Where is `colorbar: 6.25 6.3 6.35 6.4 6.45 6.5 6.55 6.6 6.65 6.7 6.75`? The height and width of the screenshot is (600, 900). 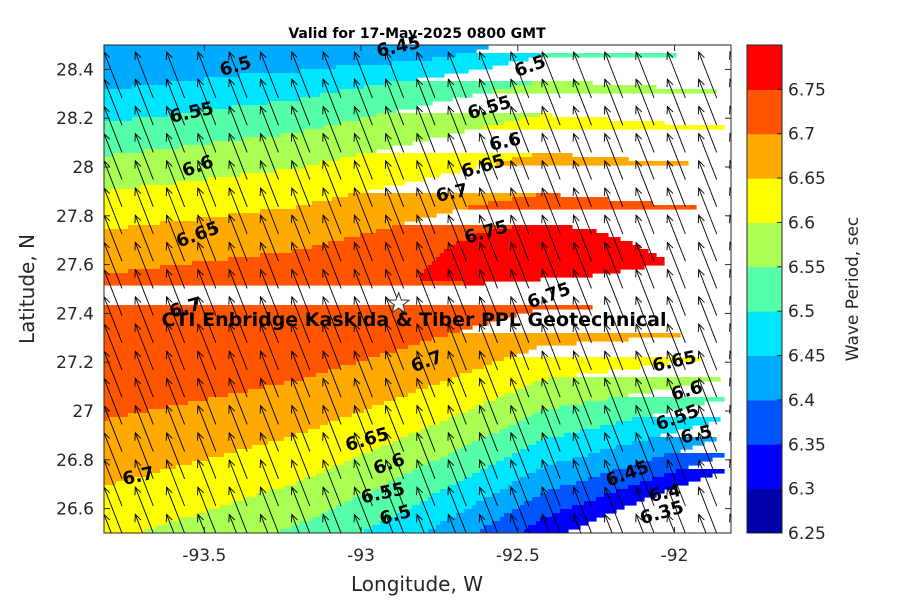
colorbar: 6.25 6.3 6.35 6.4 6.45 6.5 6.55 6.6 6.65 6.7 6.75 is located at coordinates (786, 294).